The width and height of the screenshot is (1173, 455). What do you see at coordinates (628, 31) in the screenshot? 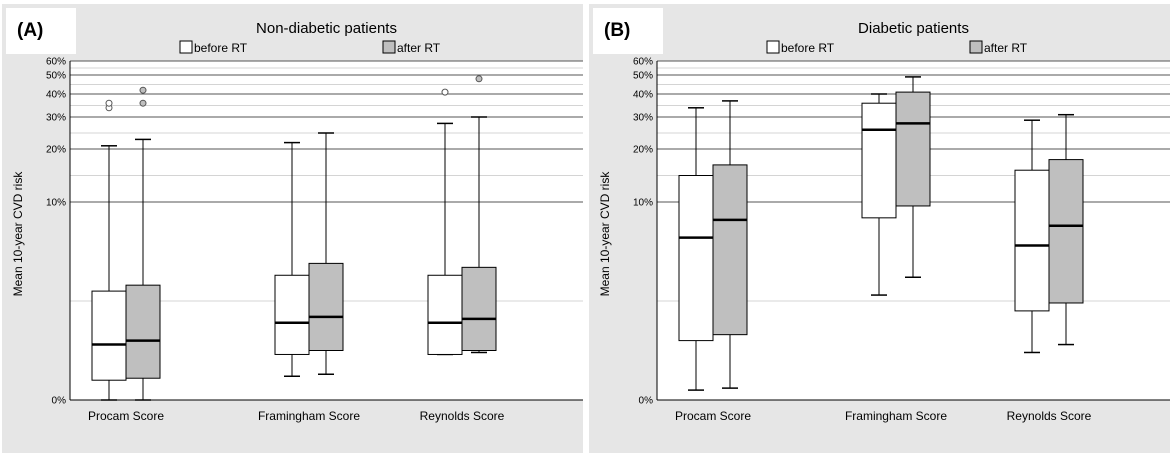
I see `panel-label: (B)` at bounding box center [628, 31].